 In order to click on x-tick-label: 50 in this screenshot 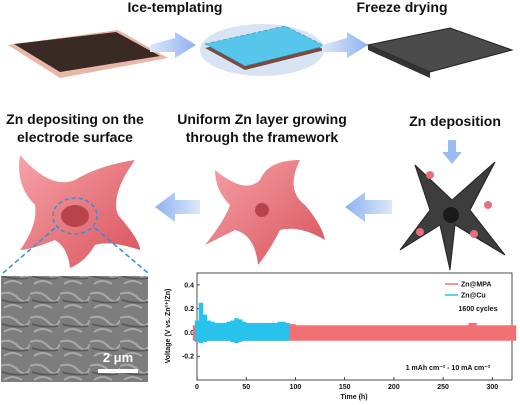, I will do `click(246, 387)`.